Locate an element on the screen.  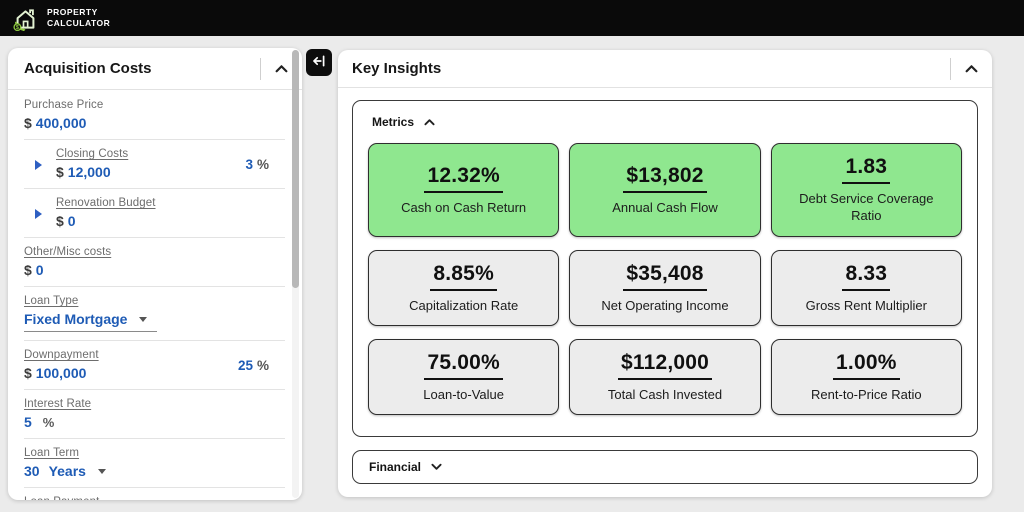
metric-value: $112,000 is located at coordinates (664, 365).